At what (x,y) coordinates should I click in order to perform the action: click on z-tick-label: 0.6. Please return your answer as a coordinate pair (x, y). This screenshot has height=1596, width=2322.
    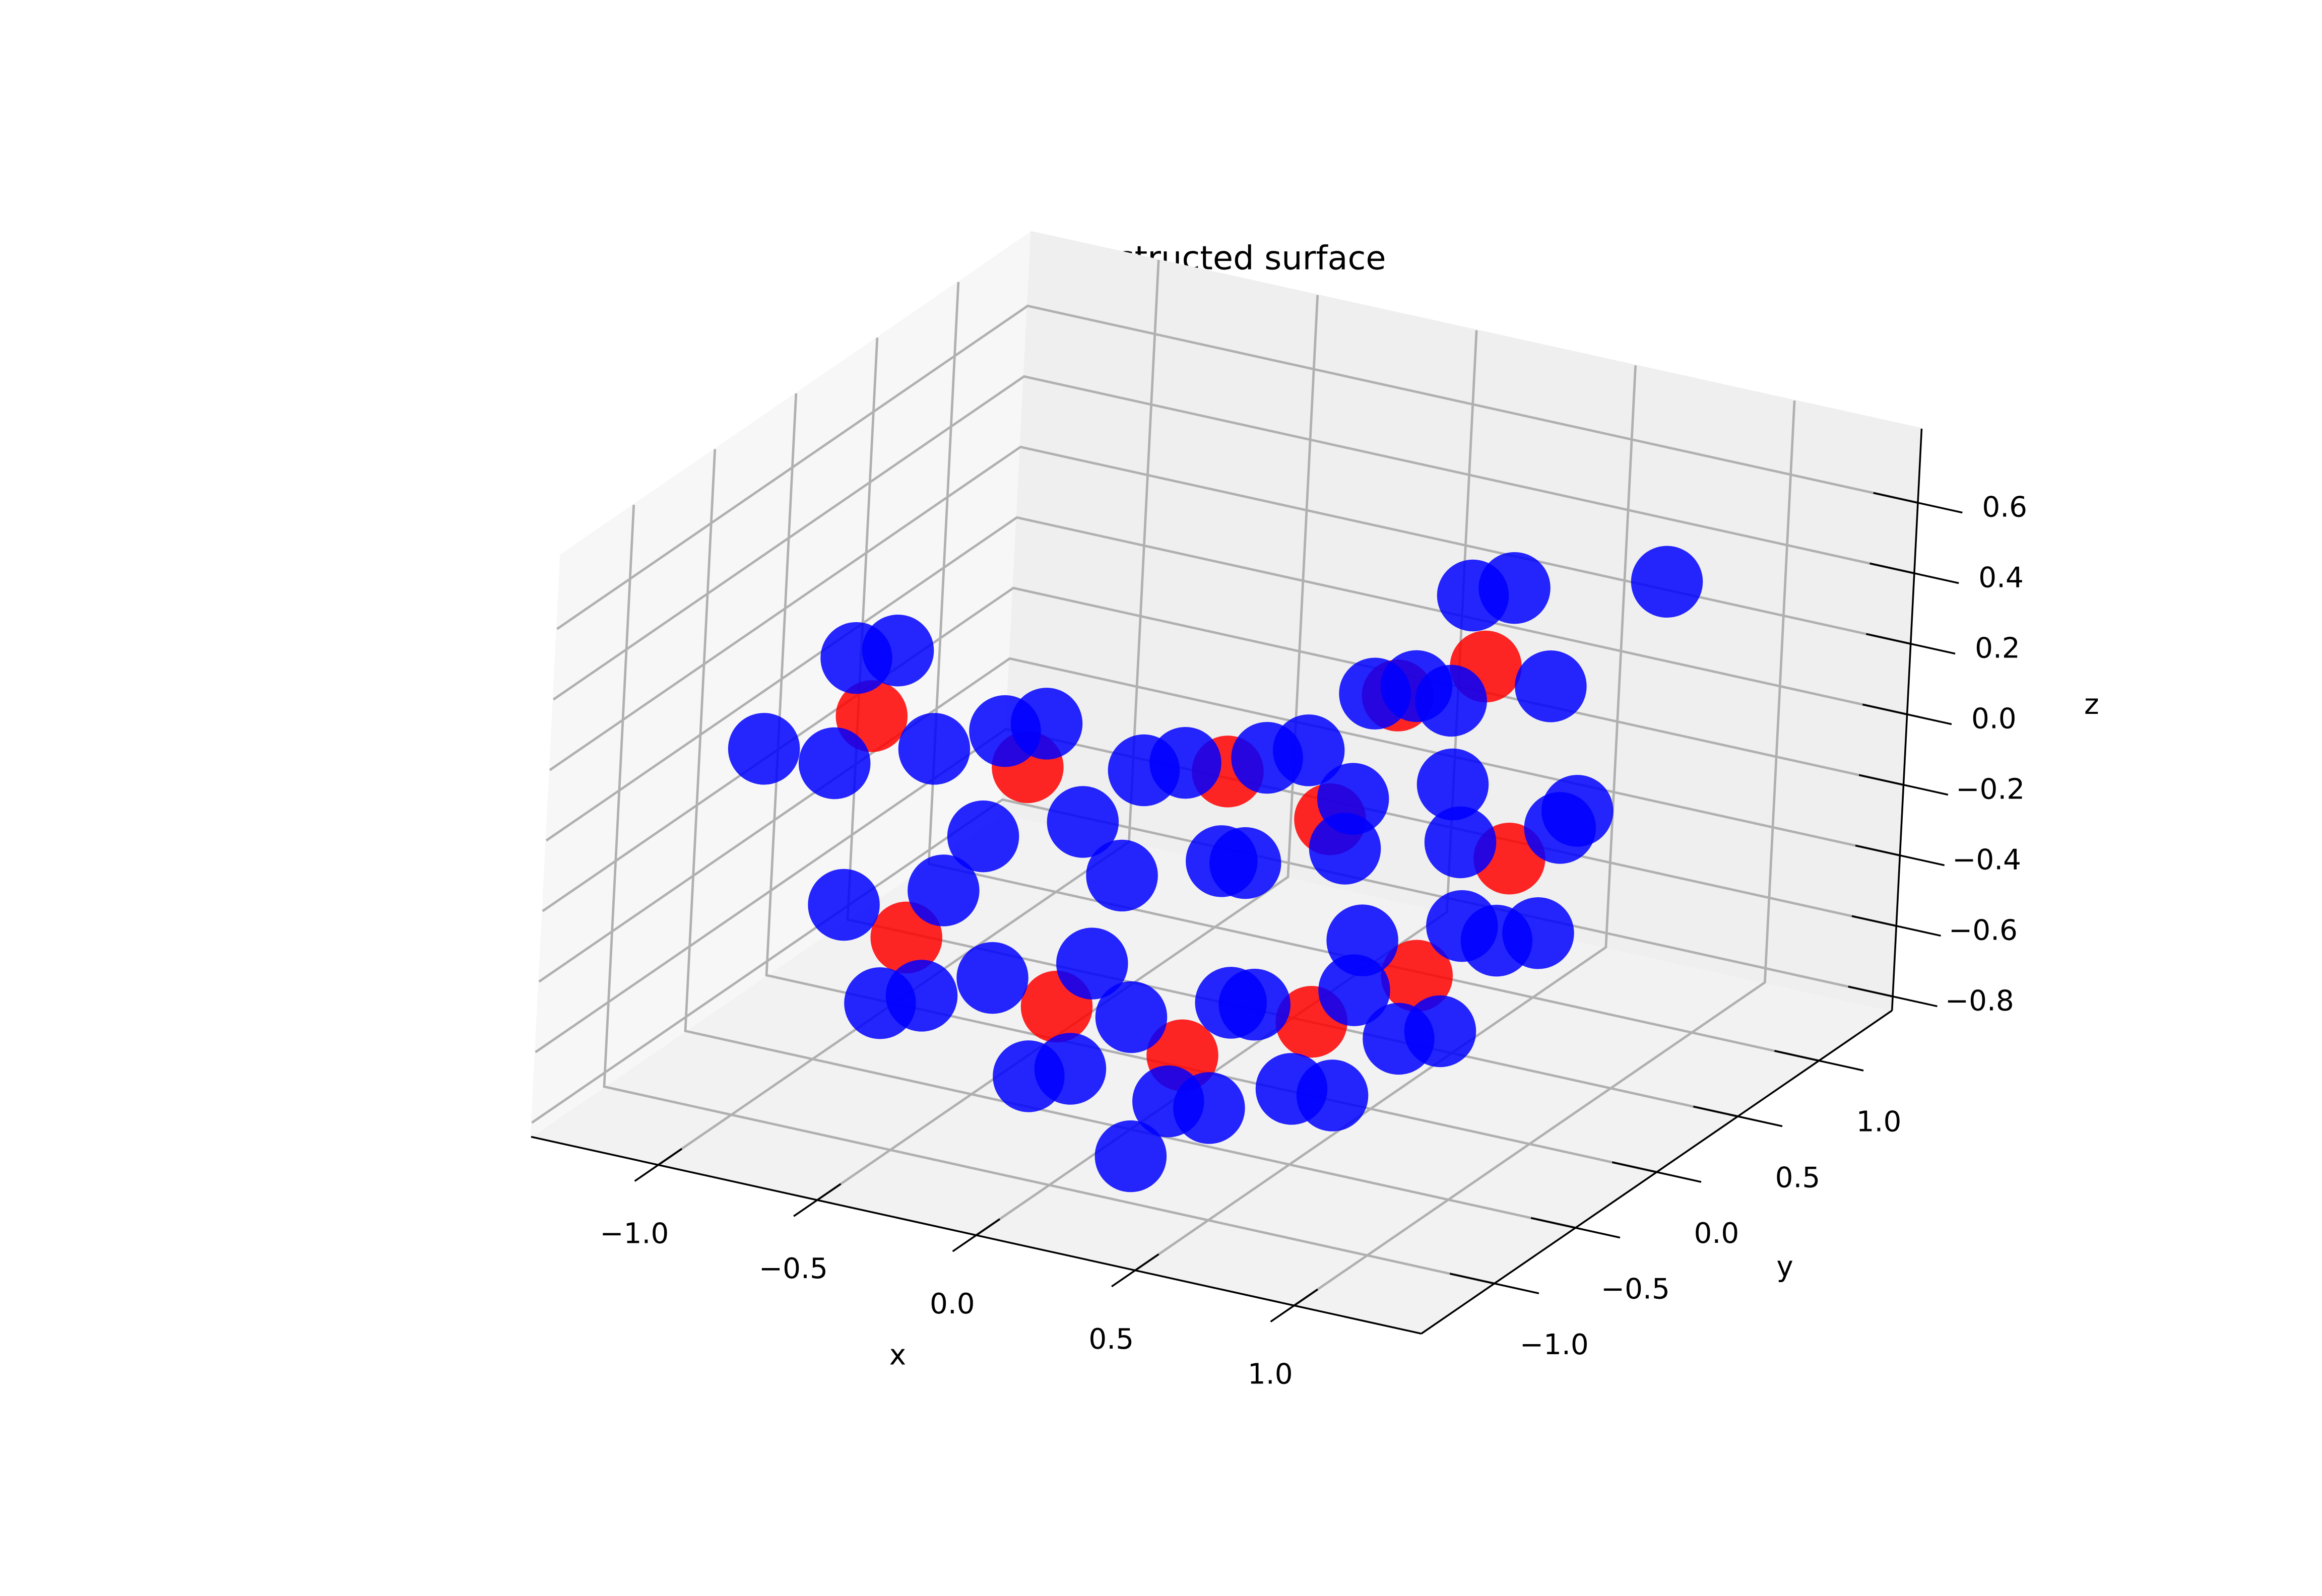
    Looking at the image, I should click on (2004, 507).